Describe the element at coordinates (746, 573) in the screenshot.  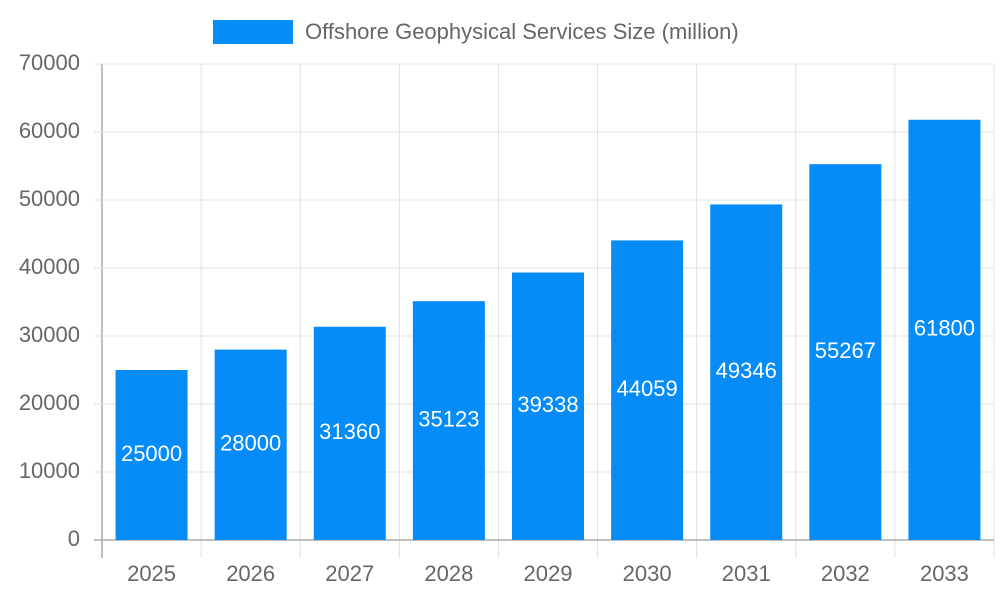
I see `x-tick-label: 2031` at that location.